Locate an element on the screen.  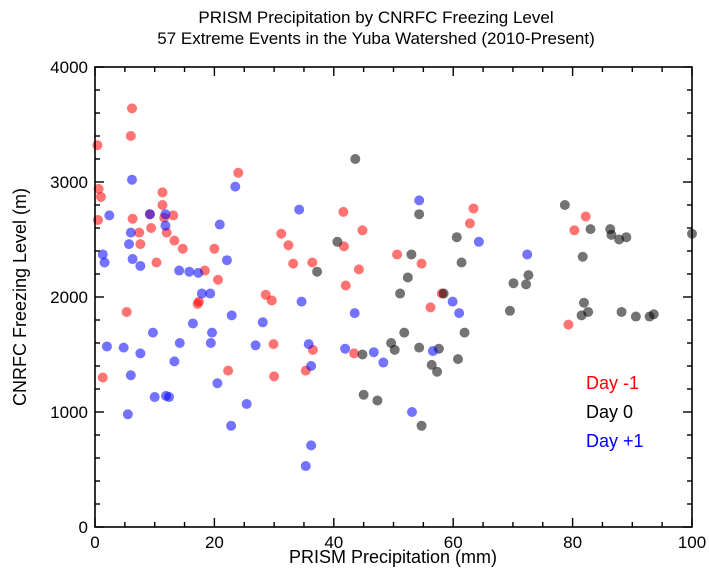
y-tick-label: 4000 is located at coordinates (69, 67).